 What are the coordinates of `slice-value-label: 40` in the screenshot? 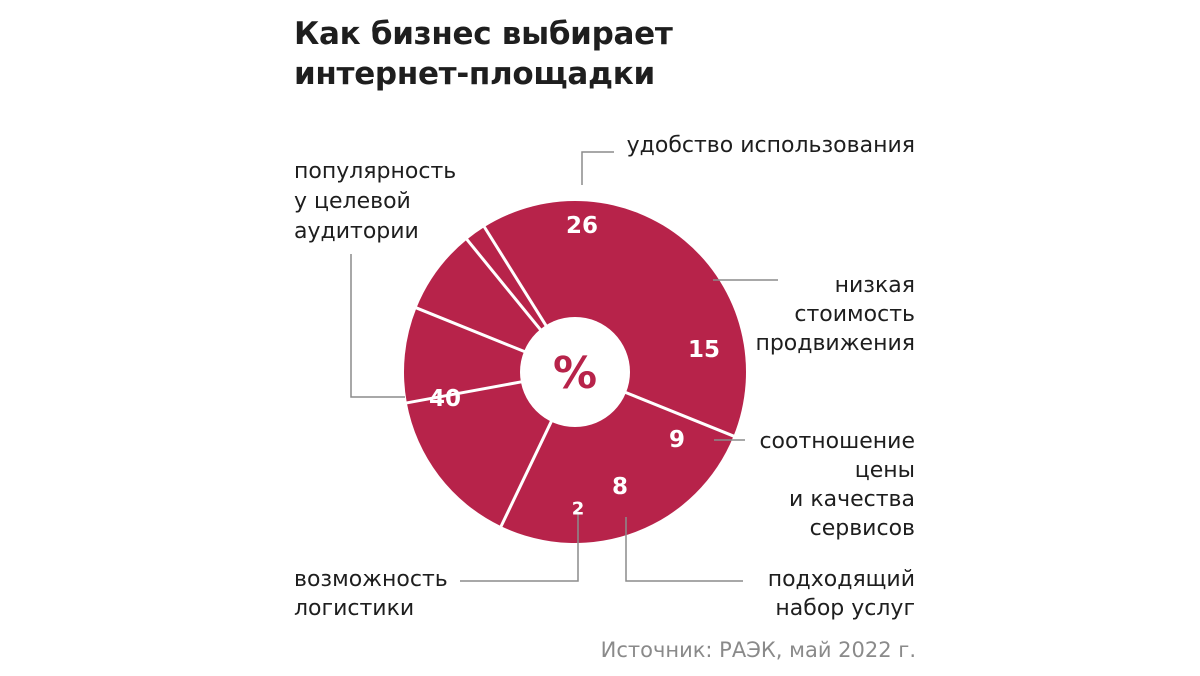 It's located at (445, 399).